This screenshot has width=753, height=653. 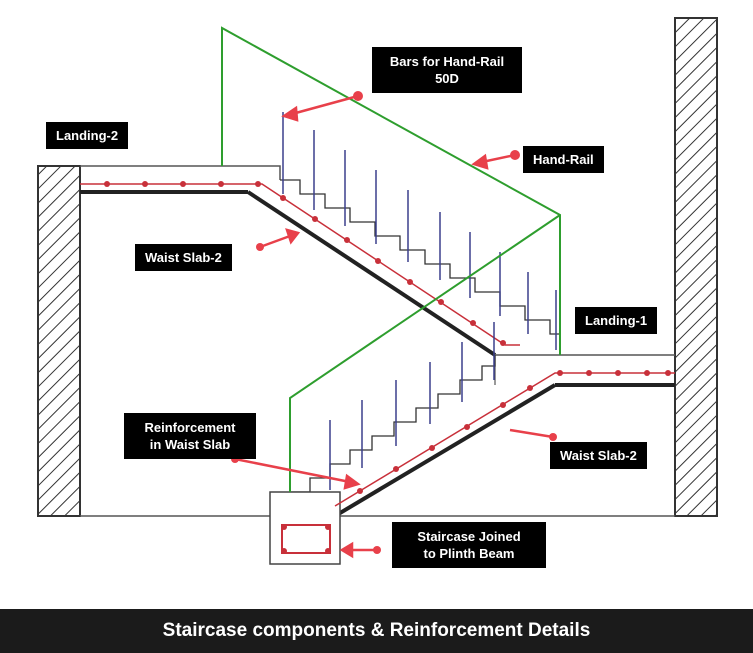 I want to click on hand-rail-label: Hand-Rail, so click(x=563, y=159).